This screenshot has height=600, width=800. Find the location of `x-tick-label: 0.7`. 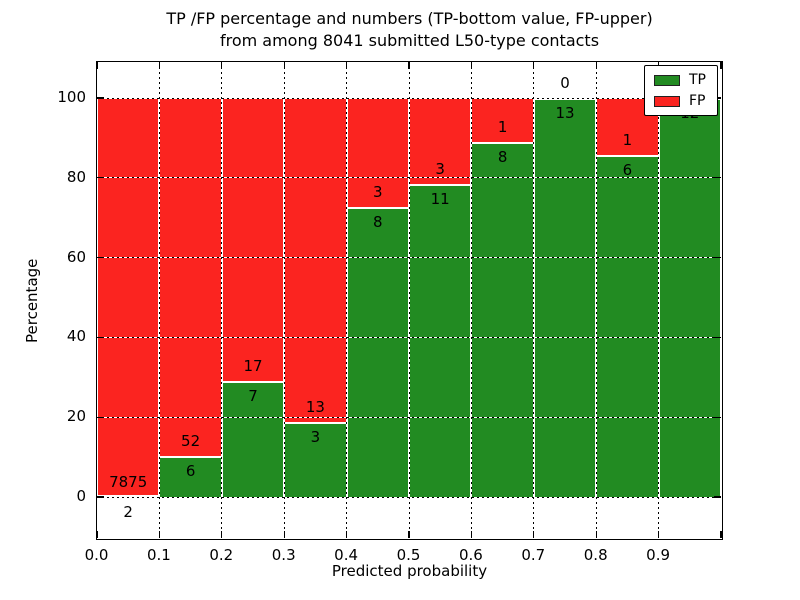

x-tick-label: 0.7 is located at coordinates (533, 555).